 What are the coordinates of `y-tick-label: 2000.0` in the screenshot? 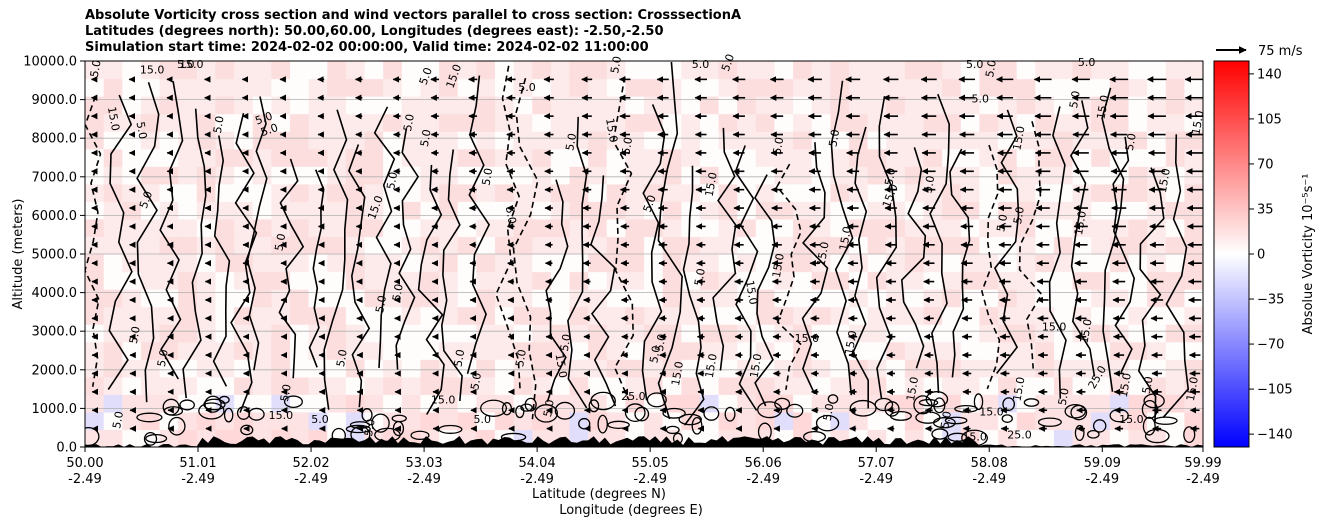 It's located at (55, 370).